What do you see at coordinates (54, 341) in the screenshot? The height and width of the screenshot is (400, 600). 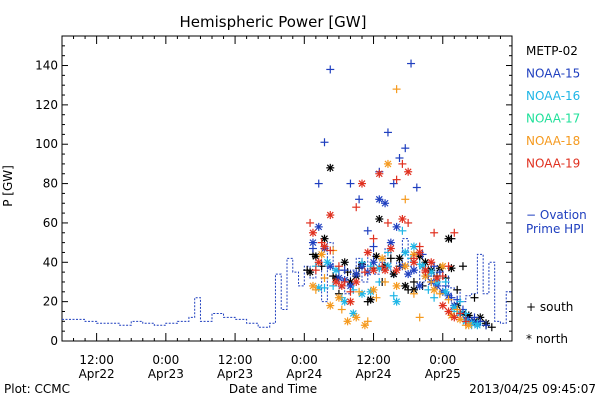 I see `y-tick-label: 0` at bounding box center [54, 341].